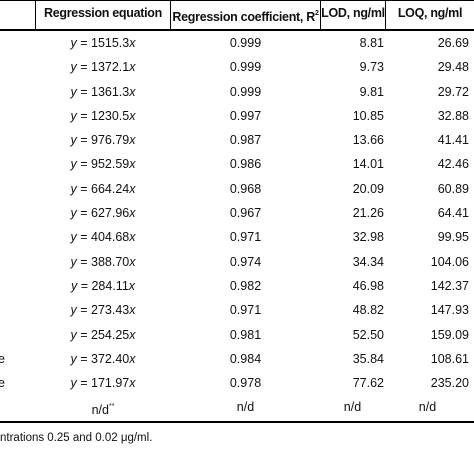 The height and width of the screenshot is (474, 474). Describe the element at coordinates (353, 13) in the screenshot. I see `header-lod: LOD, ng/ml` at that location.